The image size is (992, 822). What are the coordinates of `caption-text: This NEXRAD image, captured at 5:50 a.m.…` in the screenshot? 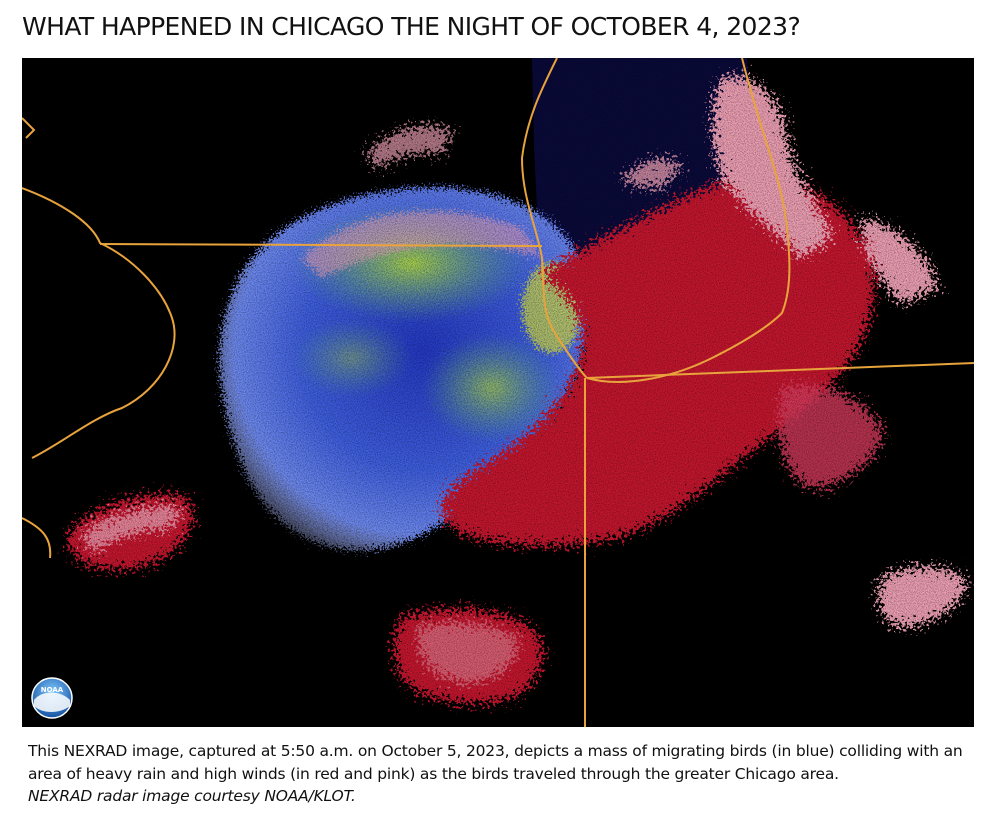 It's located at (495, 762).